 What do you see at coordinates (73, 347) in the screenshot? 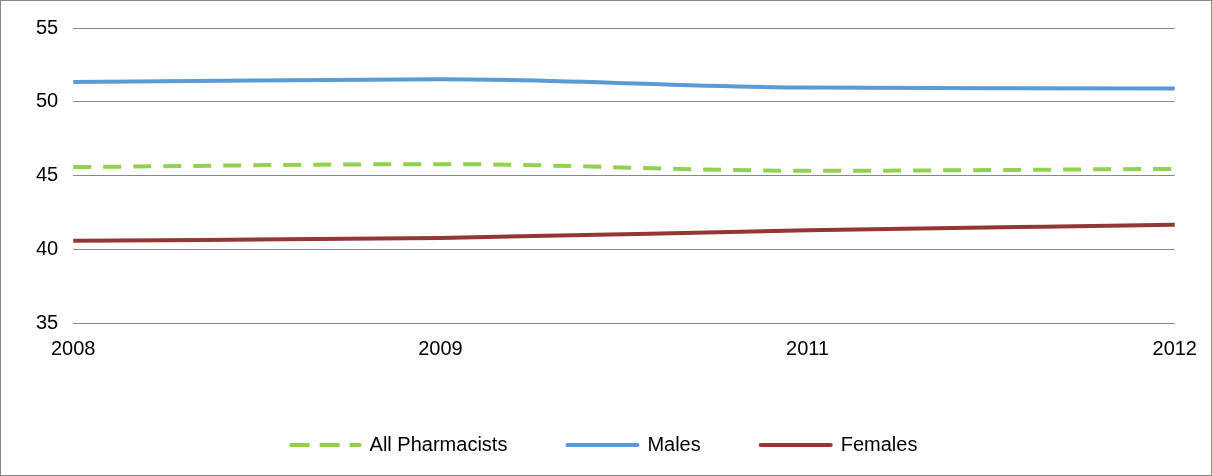
I see `x-tick-label: 2008` at bounding box center [73, 347].